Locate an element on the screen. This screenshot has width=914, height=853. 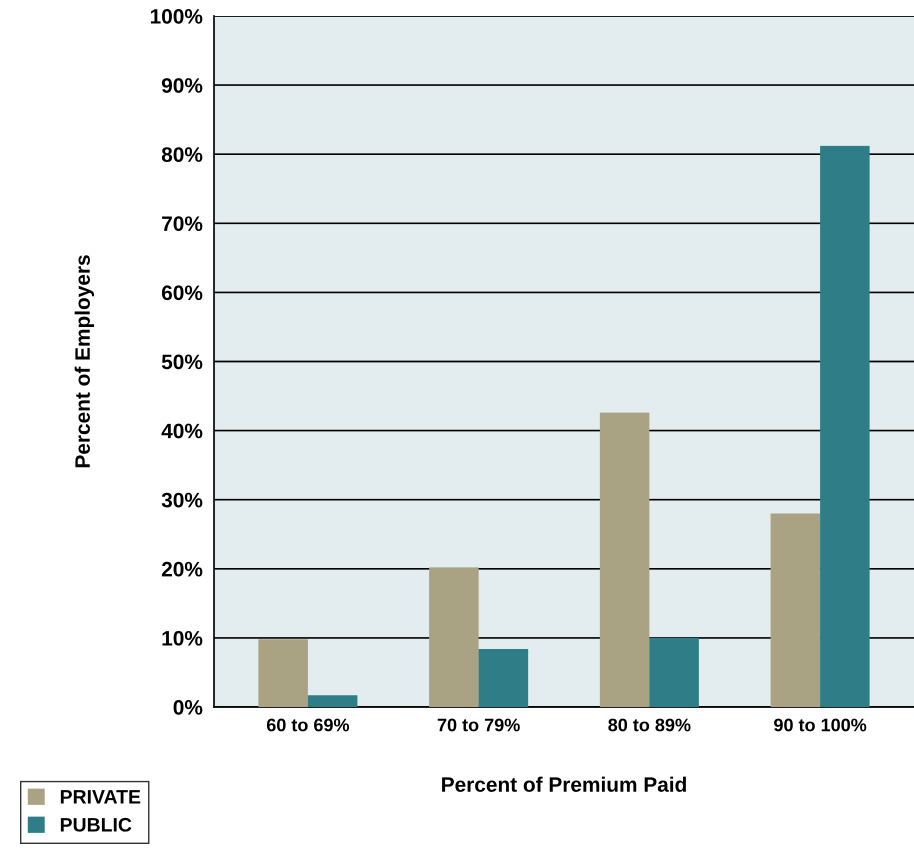
y-tick-label: 70% is located at coordinates (182, 224).